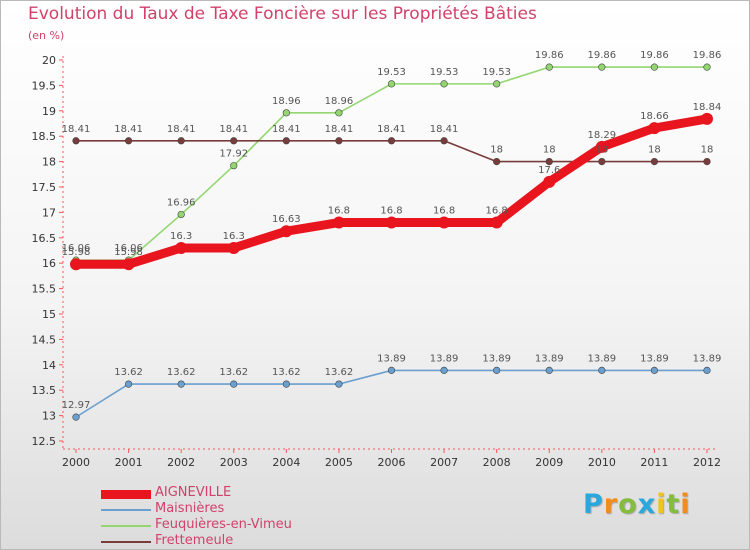 The image size is (750, 550). What do you see at coordinates (637, 504) in the screenshot?
I see `proxiti-logo: Proxiti` at bounding box center [637, 504].